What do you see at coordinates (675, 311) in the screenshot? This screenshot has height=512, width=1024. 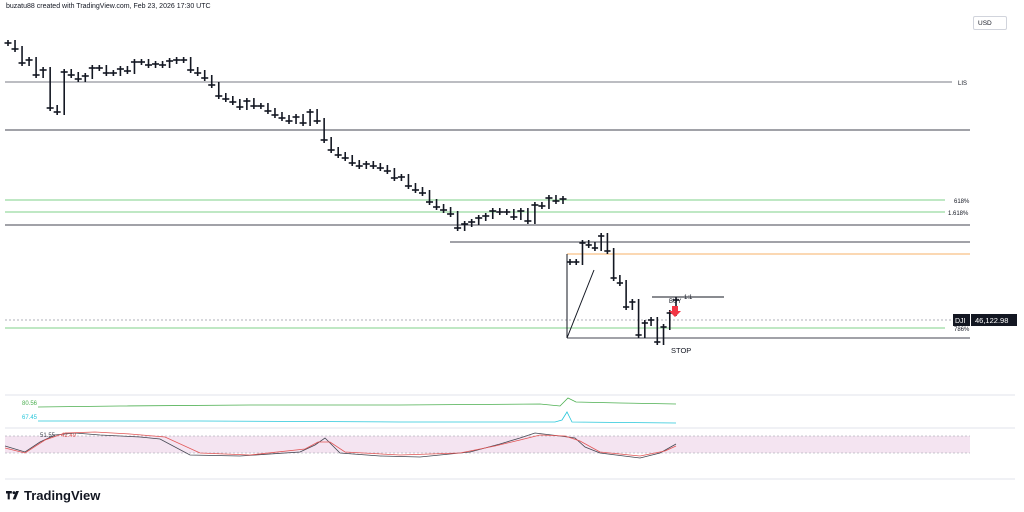 I see `buy-arrow-icon` at bounding box center [675, 311].